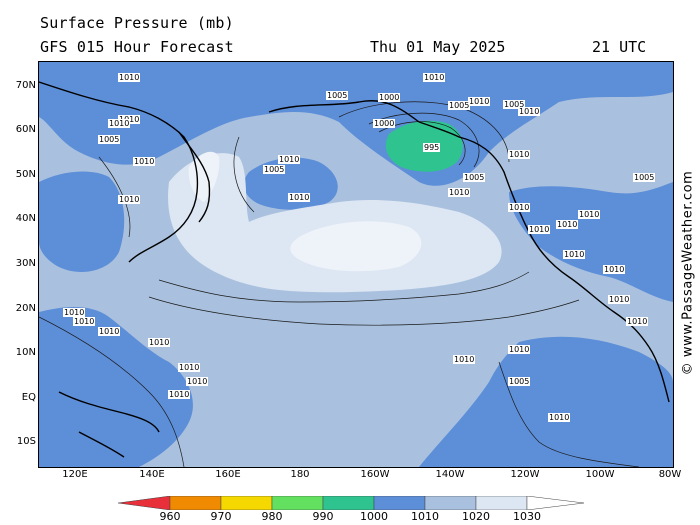  Describe the element at coordinates (300, 474) in the screenshot. I see `lon-label: 180` at that location.